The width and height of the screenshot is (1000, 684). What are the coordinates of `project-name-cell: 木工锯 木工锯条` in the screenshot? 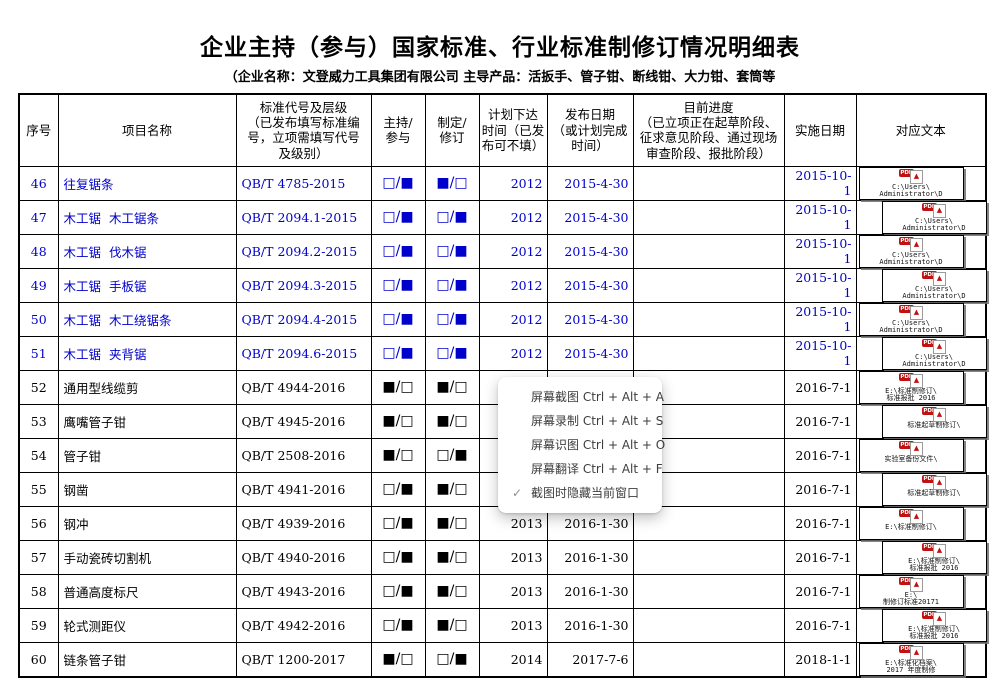 It's located at (147, 217).